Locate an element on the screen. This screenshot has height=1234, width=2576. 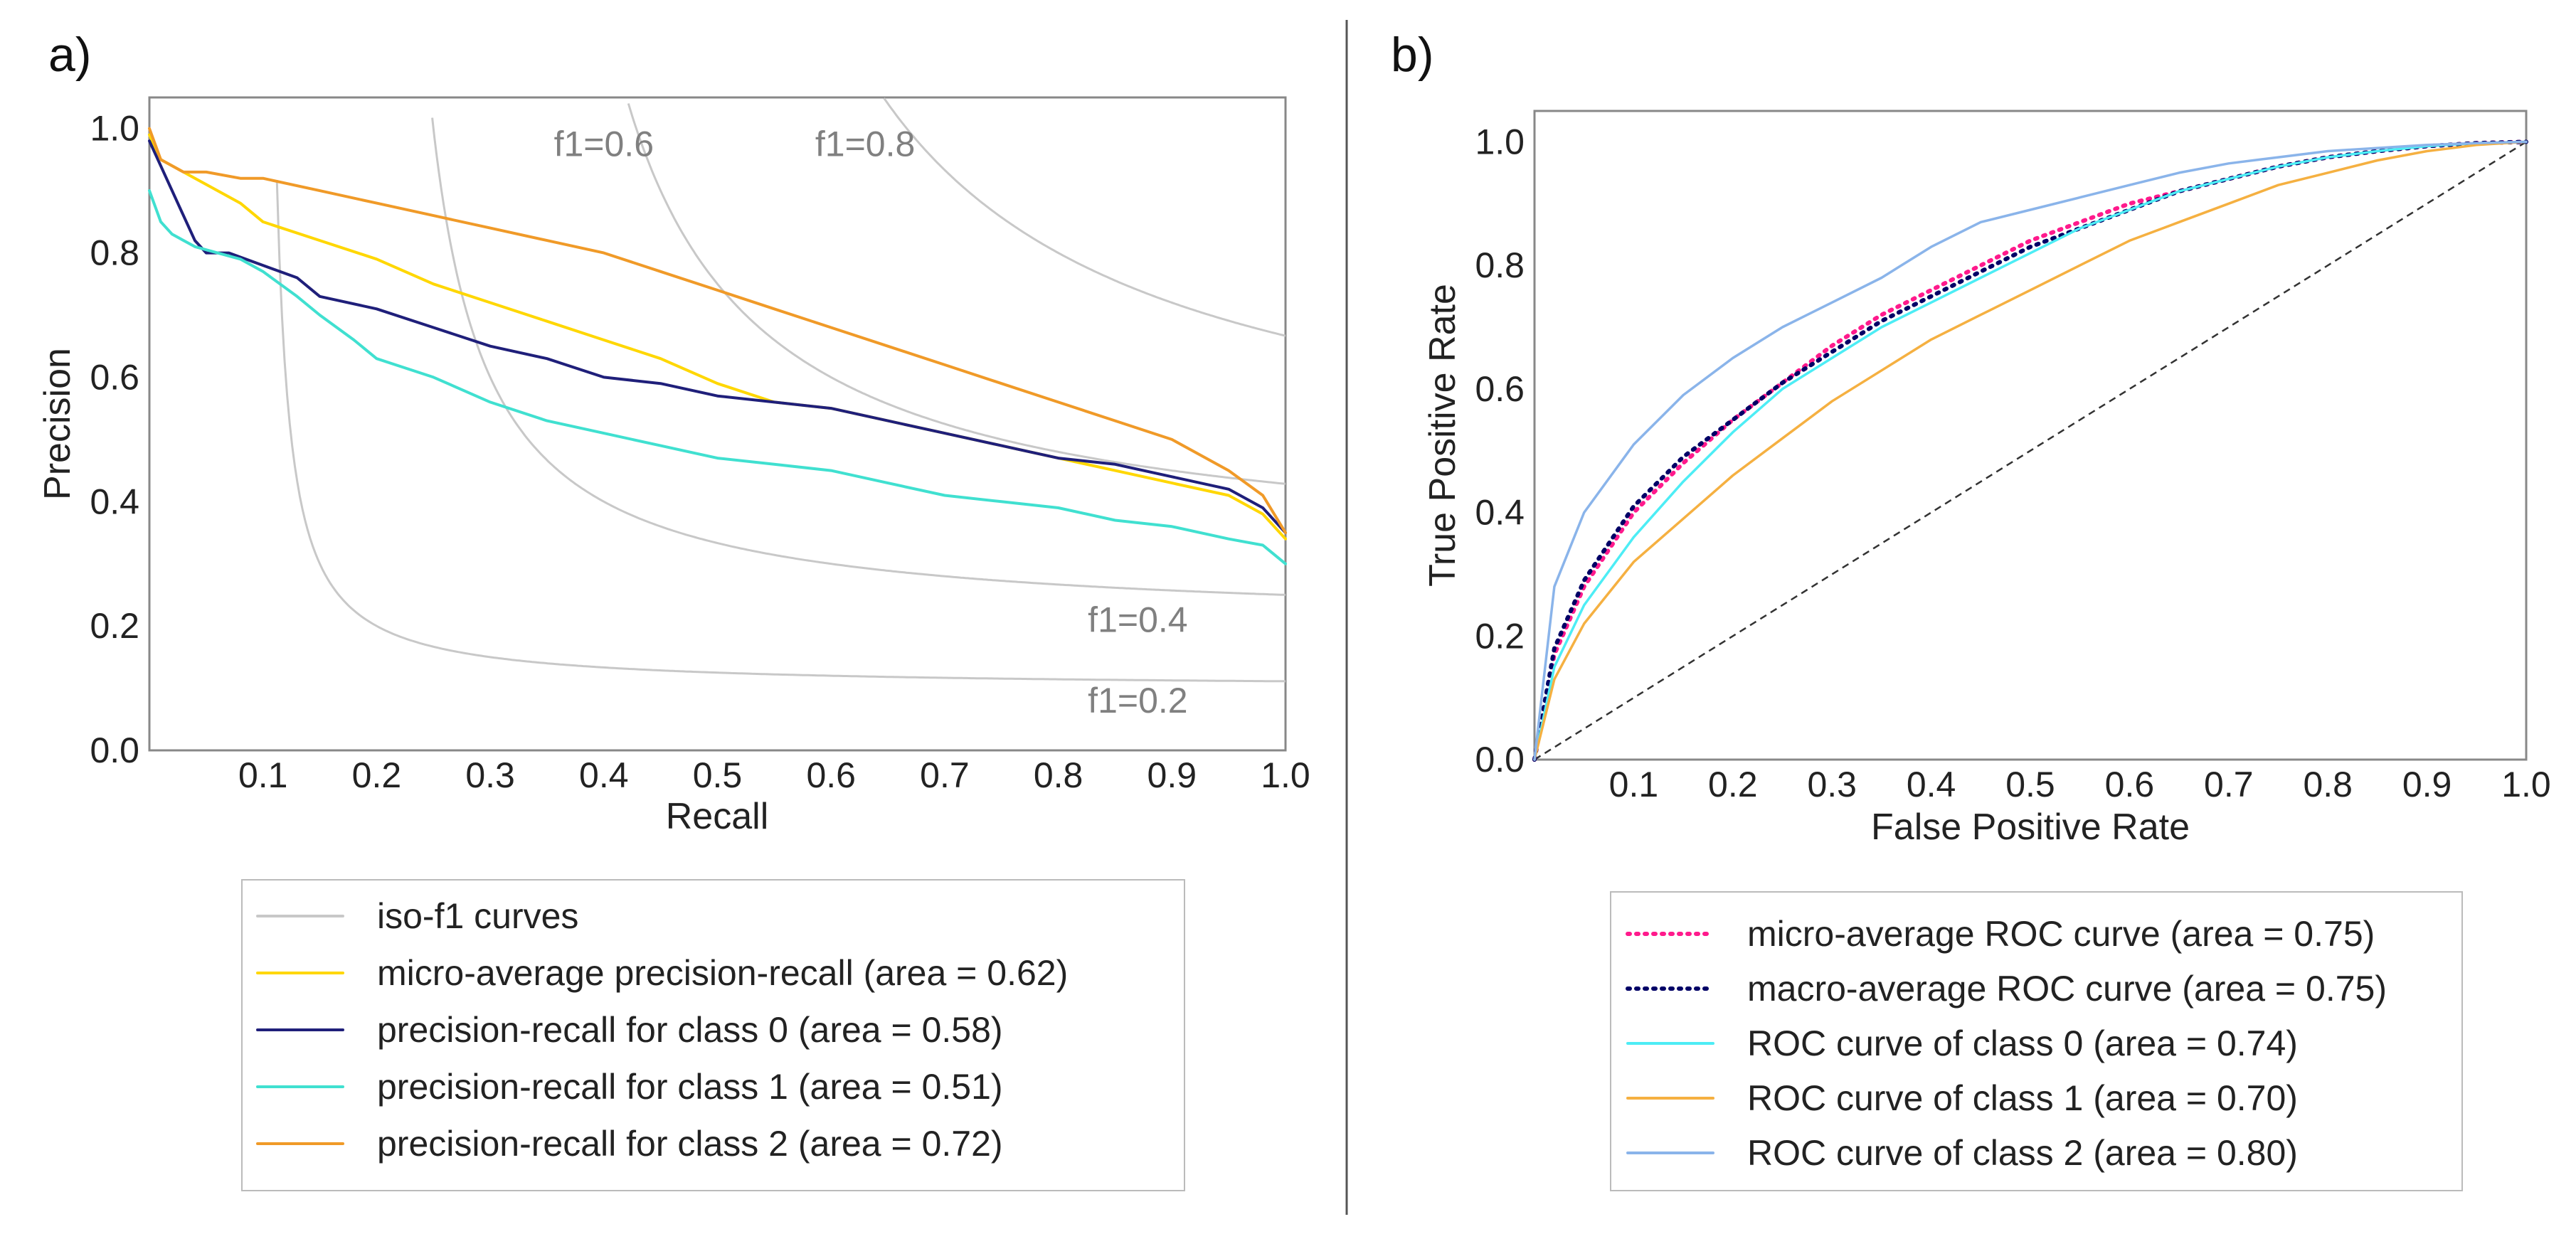
roc-x-ticks: 0.1 0.2 0.3 0.4 0.5 0.6 0.7 0.8 0.9 1.0 is located at coordinates (2080, 785).